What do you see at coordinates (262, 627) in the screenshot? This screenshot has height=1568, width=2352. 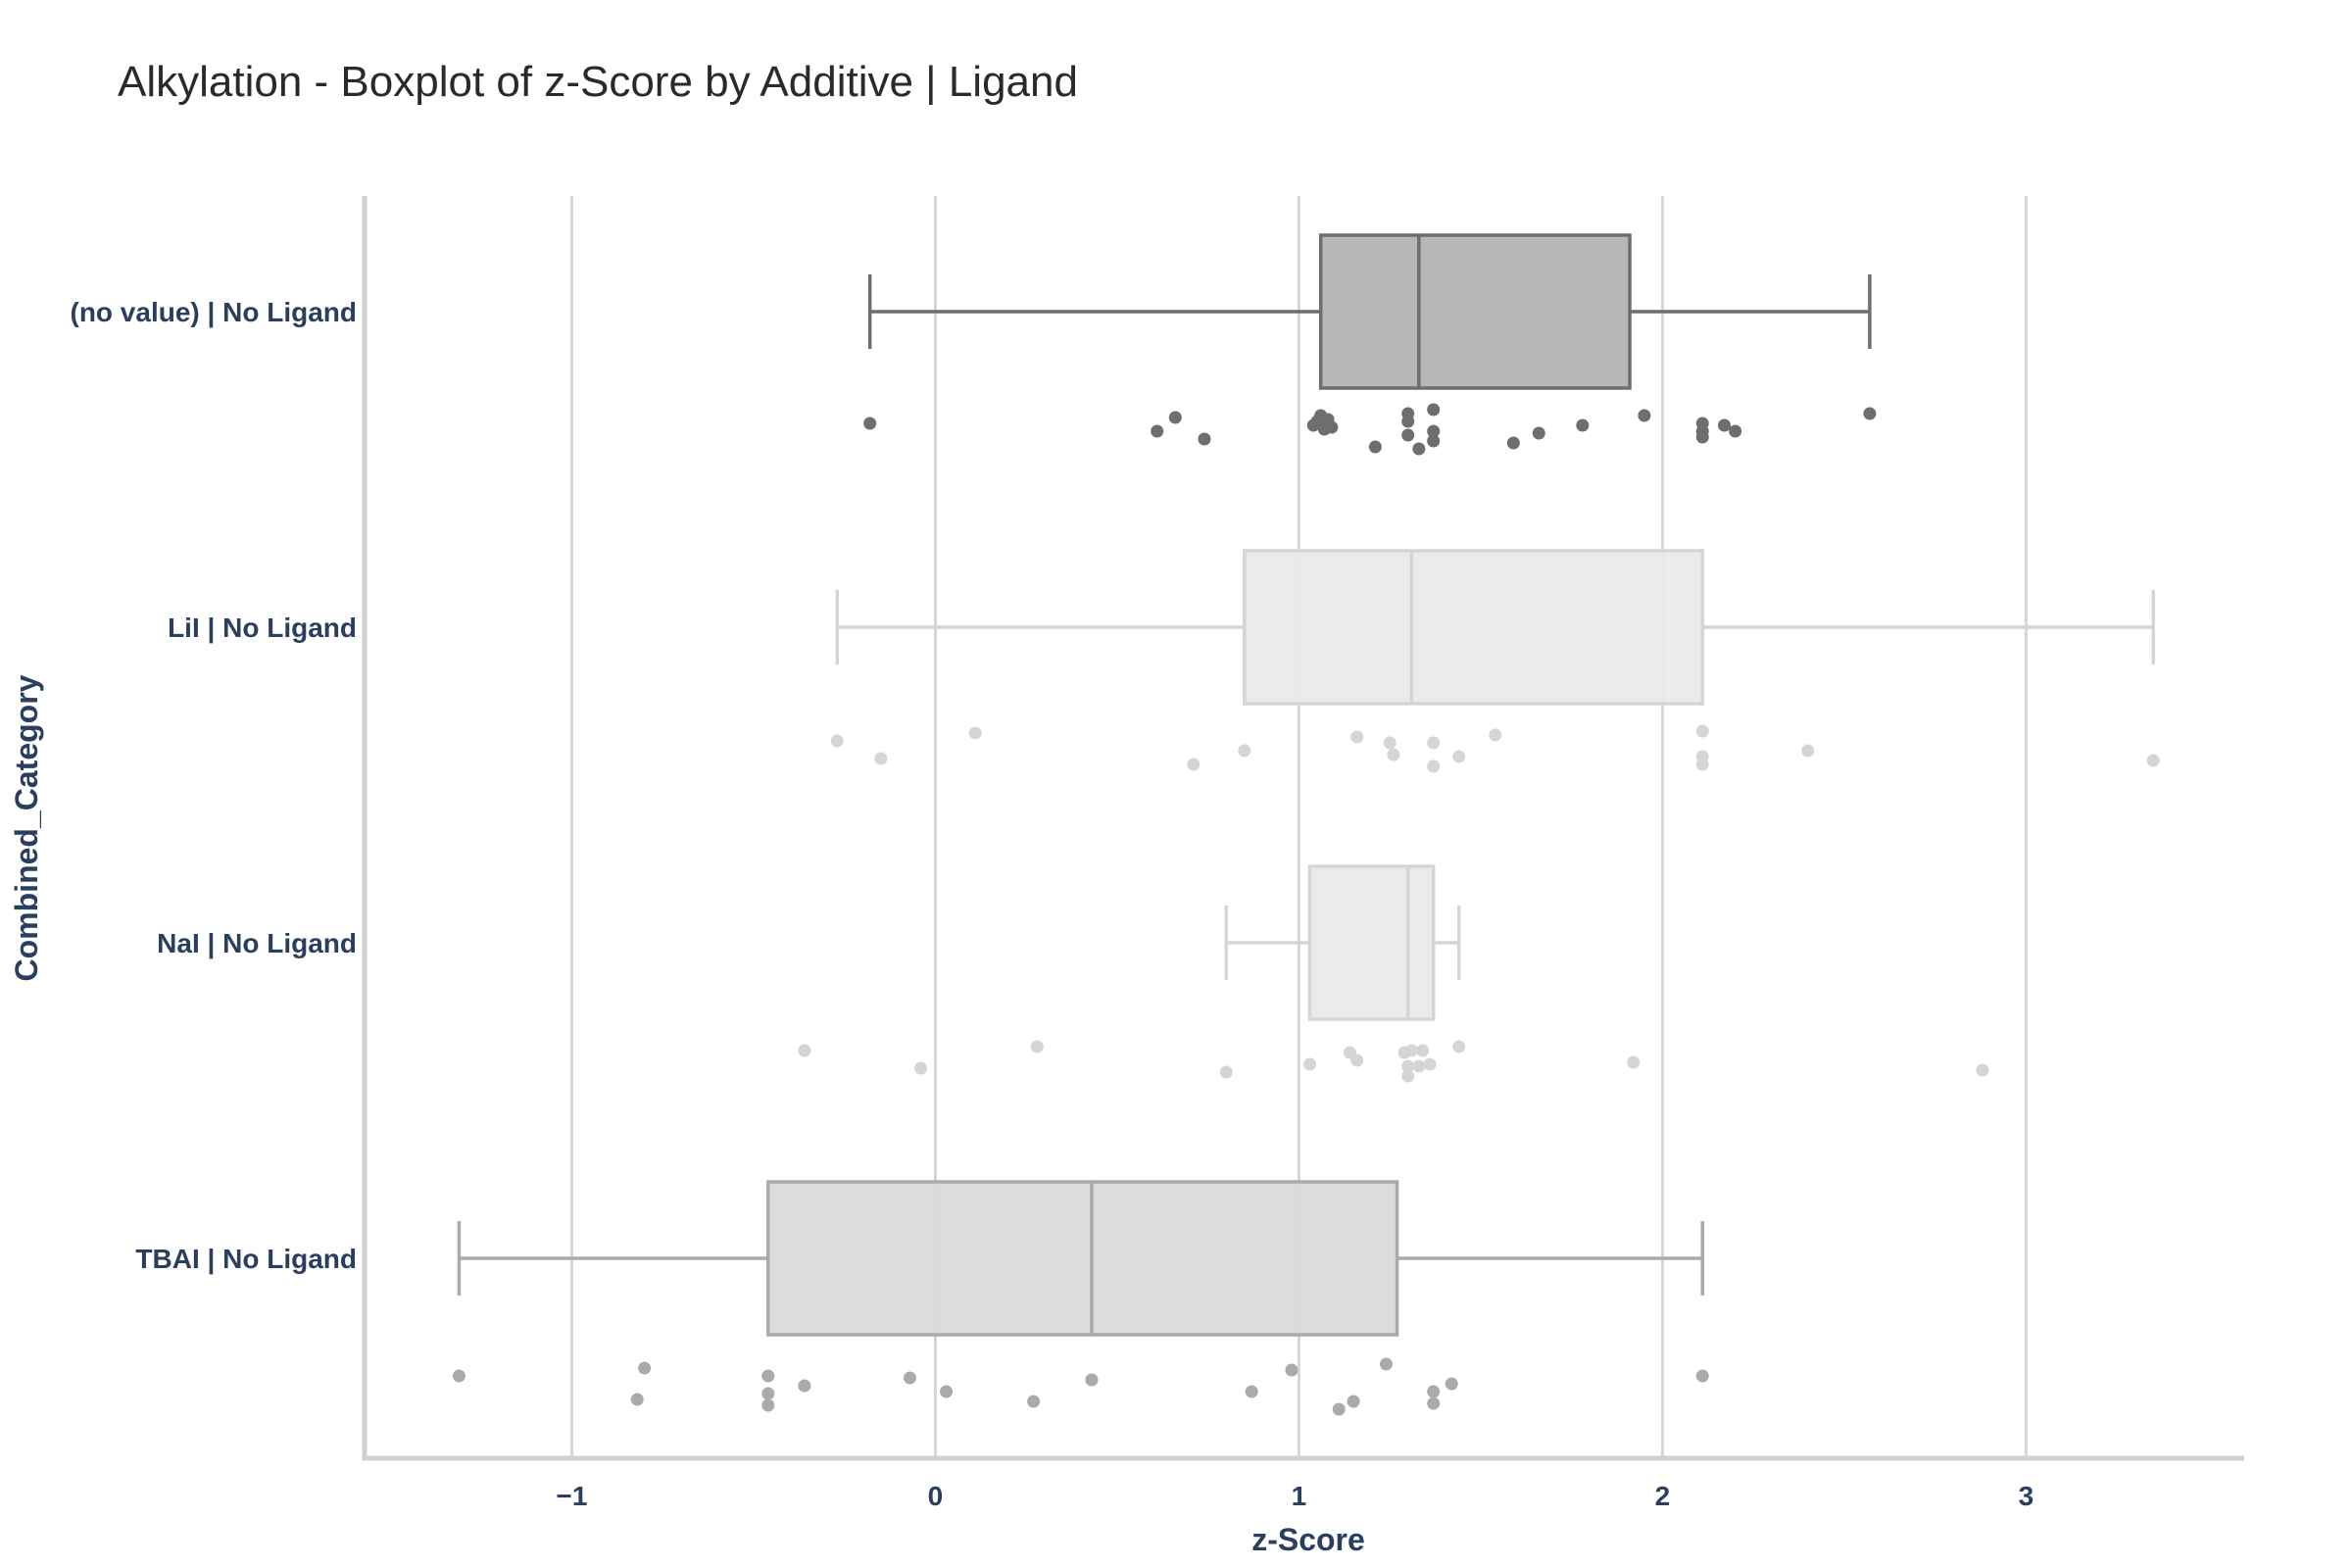 I see `y-tick-label: LiI | No Ligand` at bounding box center [262, 627].